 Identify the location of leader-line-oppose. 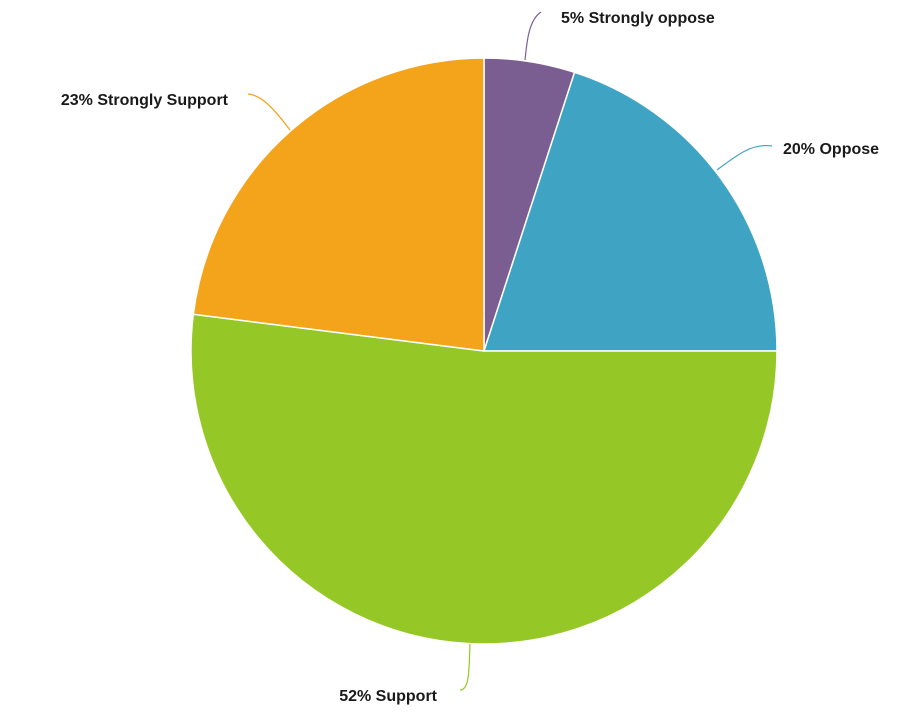
(744, 157).